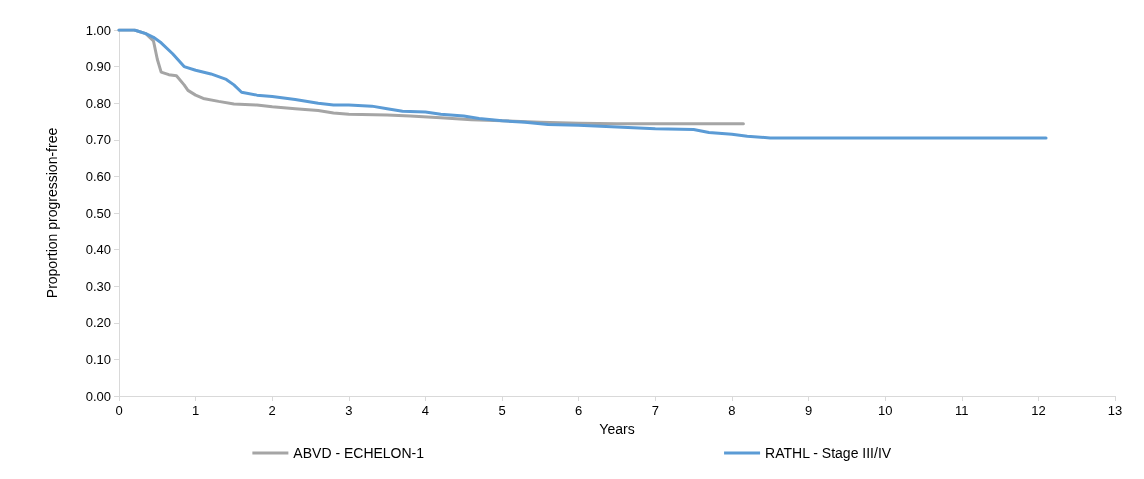 The width and height of the screenshot is (1144, 479). What do you see at coordinates (98, 286) in the screenshot?
I see `y-tick-label: 0.30` at bounding box center [98, 286].